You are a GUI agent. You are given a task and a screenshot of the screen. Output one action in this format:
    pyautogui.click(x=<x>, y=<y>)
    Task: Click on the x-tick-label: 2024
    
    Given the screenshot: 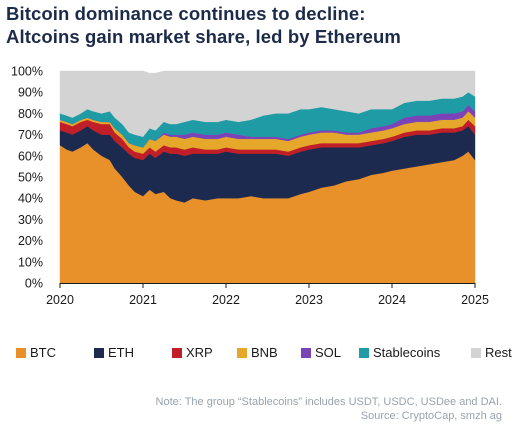 What is the action you would take?
    pyautogui.click(x=392, y=300)
    